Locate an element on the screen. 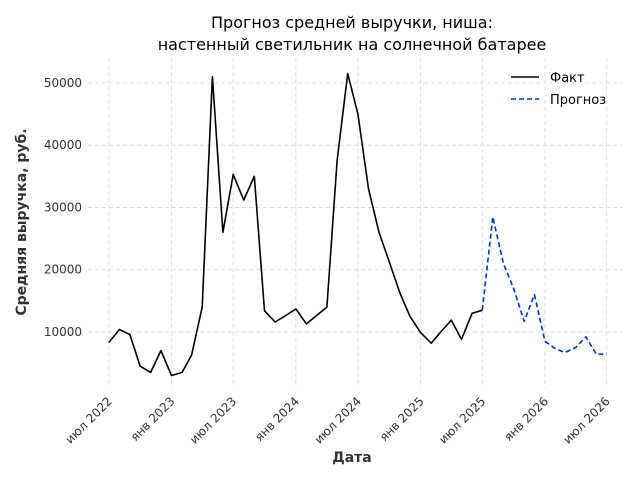 This screenshot has width=640, height=480. y-axis-label: Средняя выручка, руб. is located at coordinates (22, 221).